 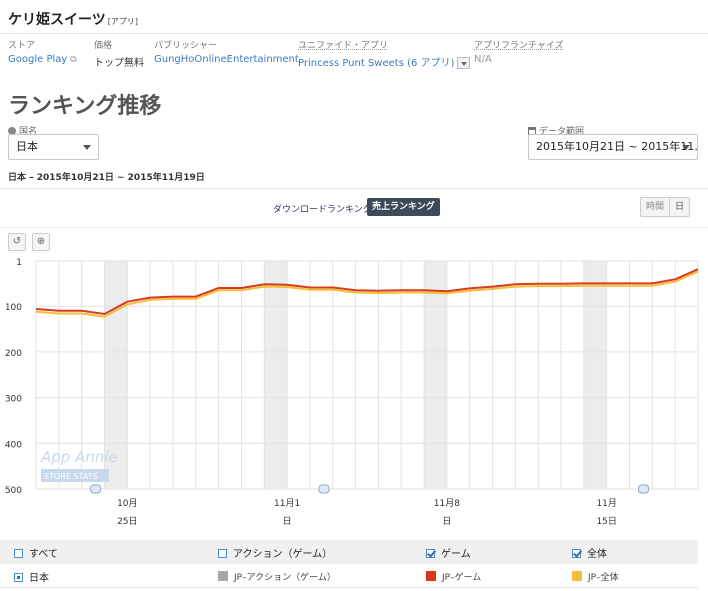 What do you see at coordinates (665, 207) in the screenshot?
I see `granularity-toggle: 時間 日` at bounding box center [665, 207].